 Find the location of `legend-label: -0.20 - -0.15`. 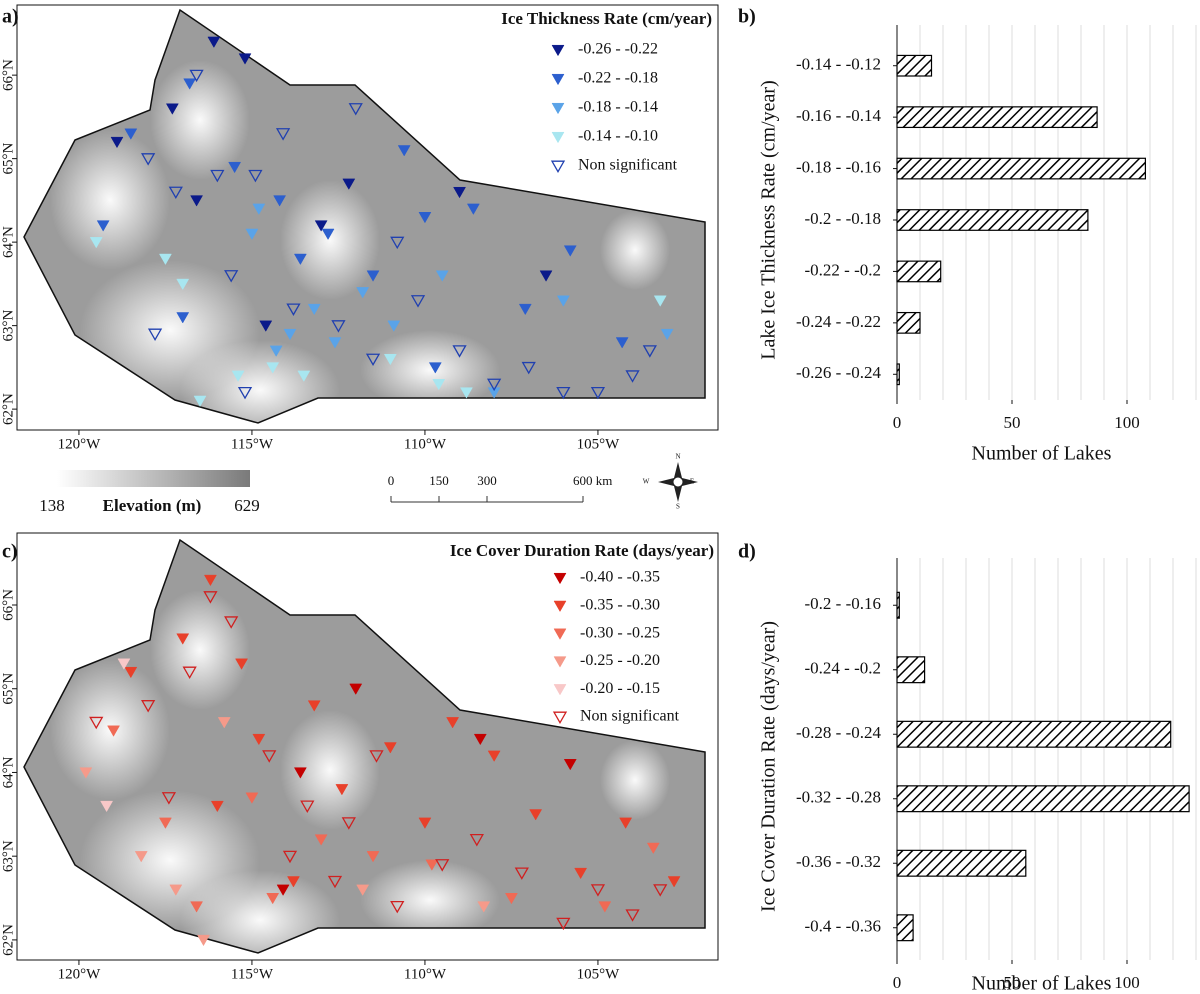

legend-label: -0.20 - -0.15 is located at coordinates (620, 688).